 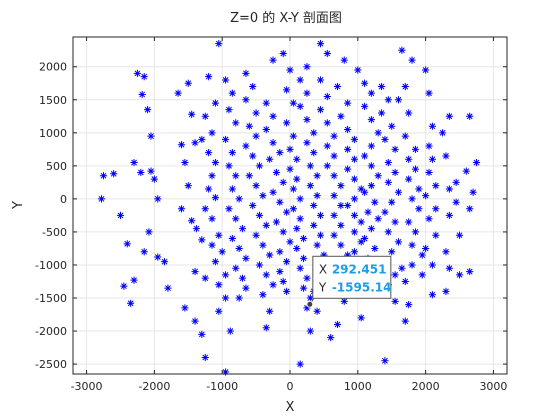 I want to click on datatip: X 292.451 Y -1595.14, so click(x=349, y=281).